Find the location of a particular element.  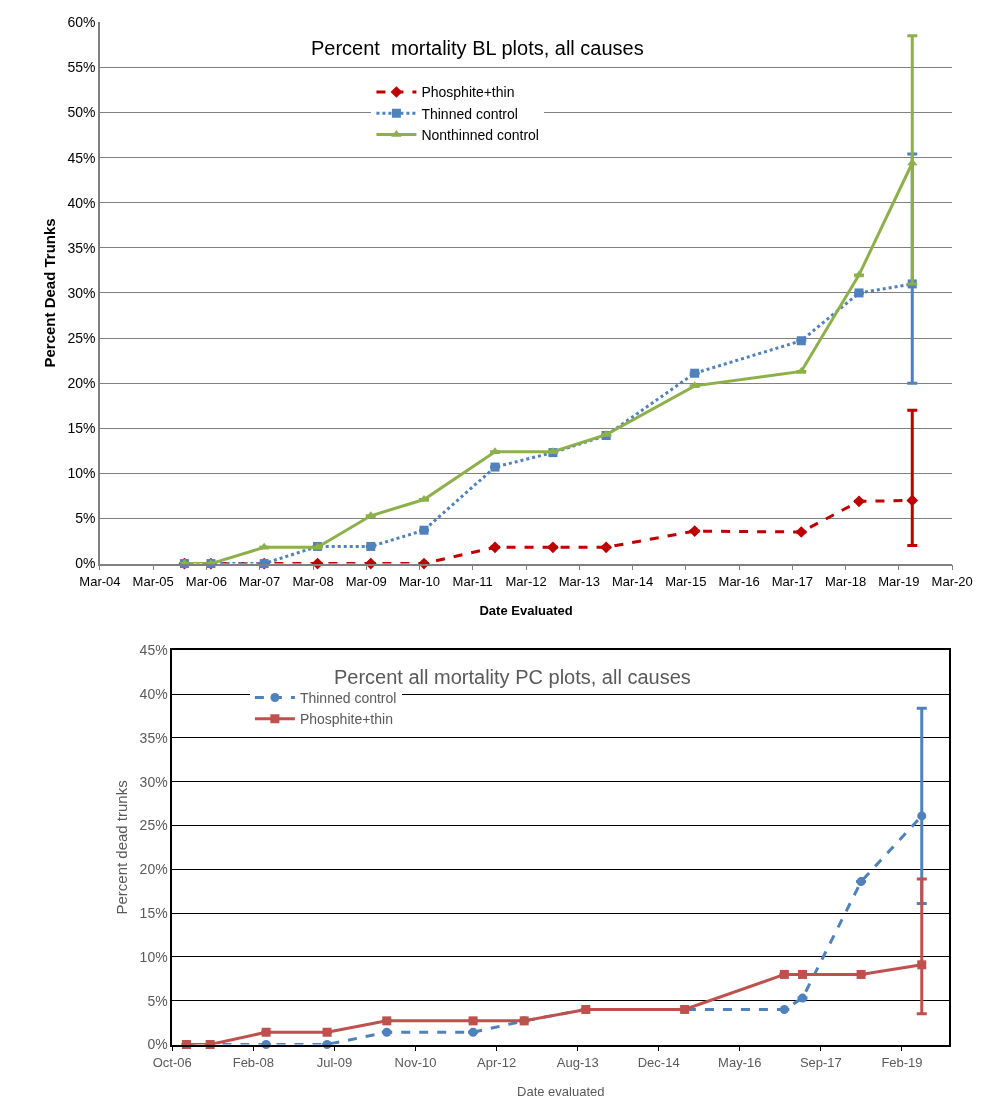

legend-label: Nonthinned control is located at coordinates (480, 134).